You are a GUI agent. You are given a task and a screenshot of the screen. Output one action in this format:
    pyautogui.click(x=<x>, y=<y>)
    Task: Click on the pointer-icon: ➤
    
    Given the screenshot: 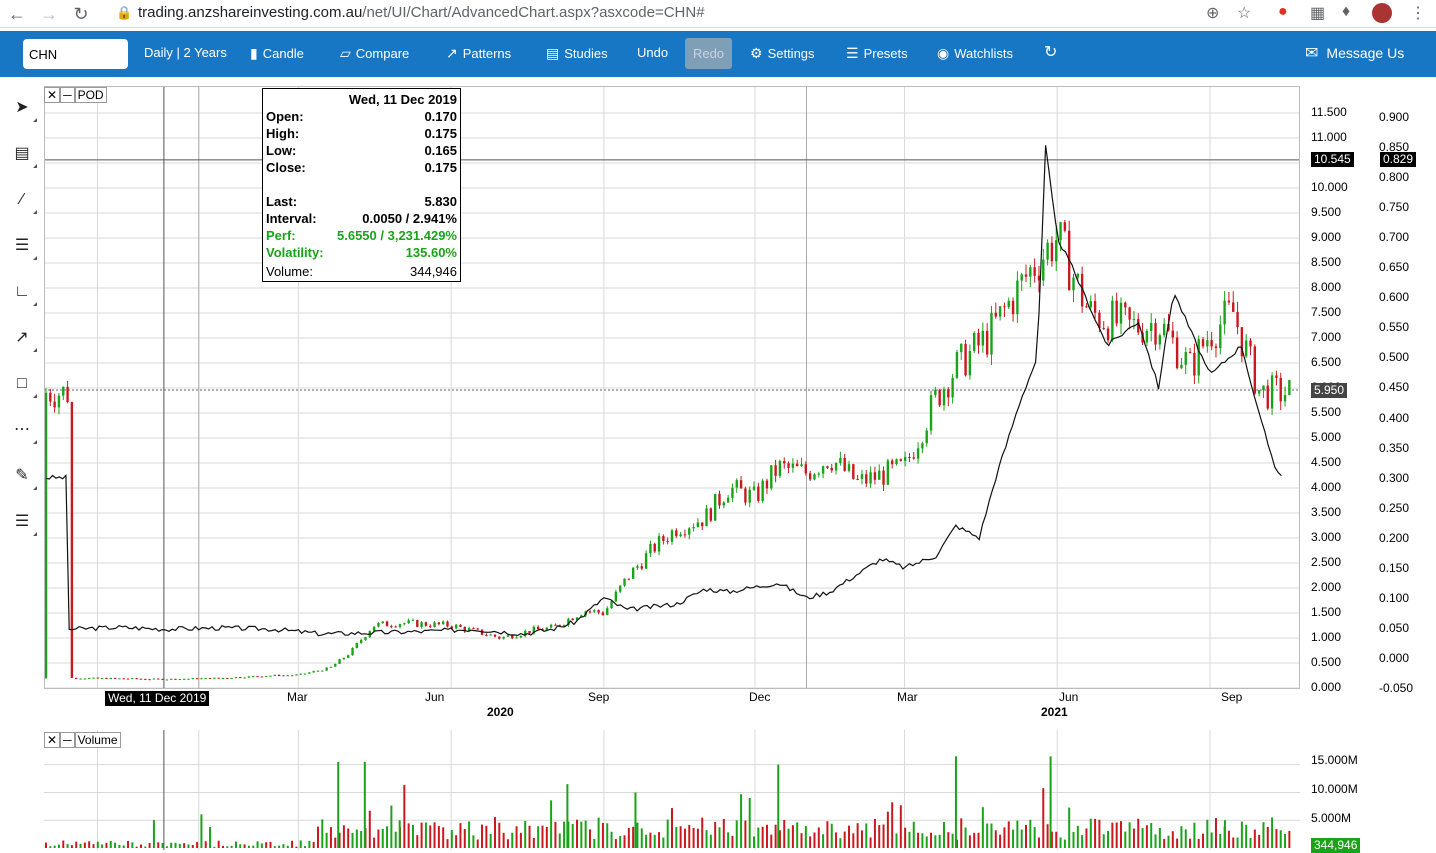 What is the action you would take?
    pyautogui.click(x=22, y=107)
    